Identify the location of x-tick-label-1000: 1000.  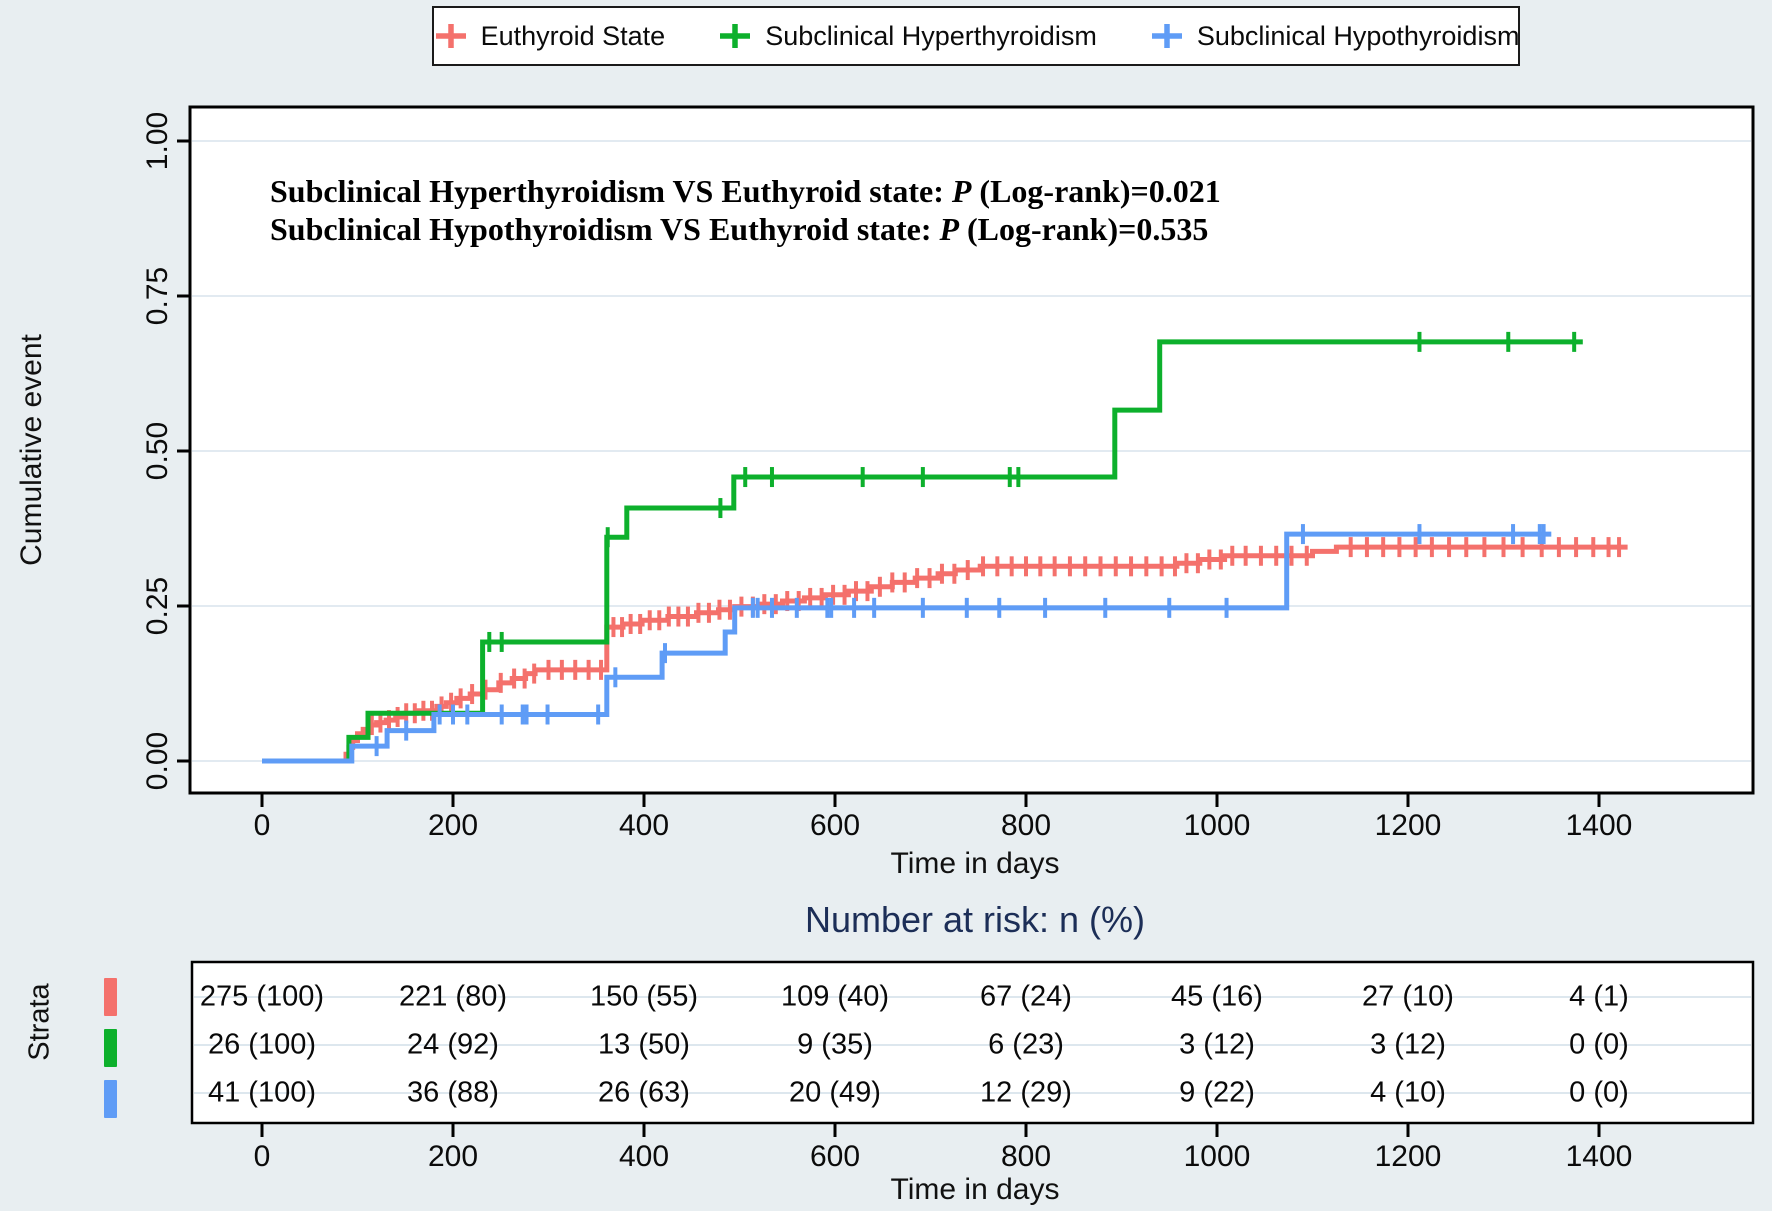
(1217, 825).